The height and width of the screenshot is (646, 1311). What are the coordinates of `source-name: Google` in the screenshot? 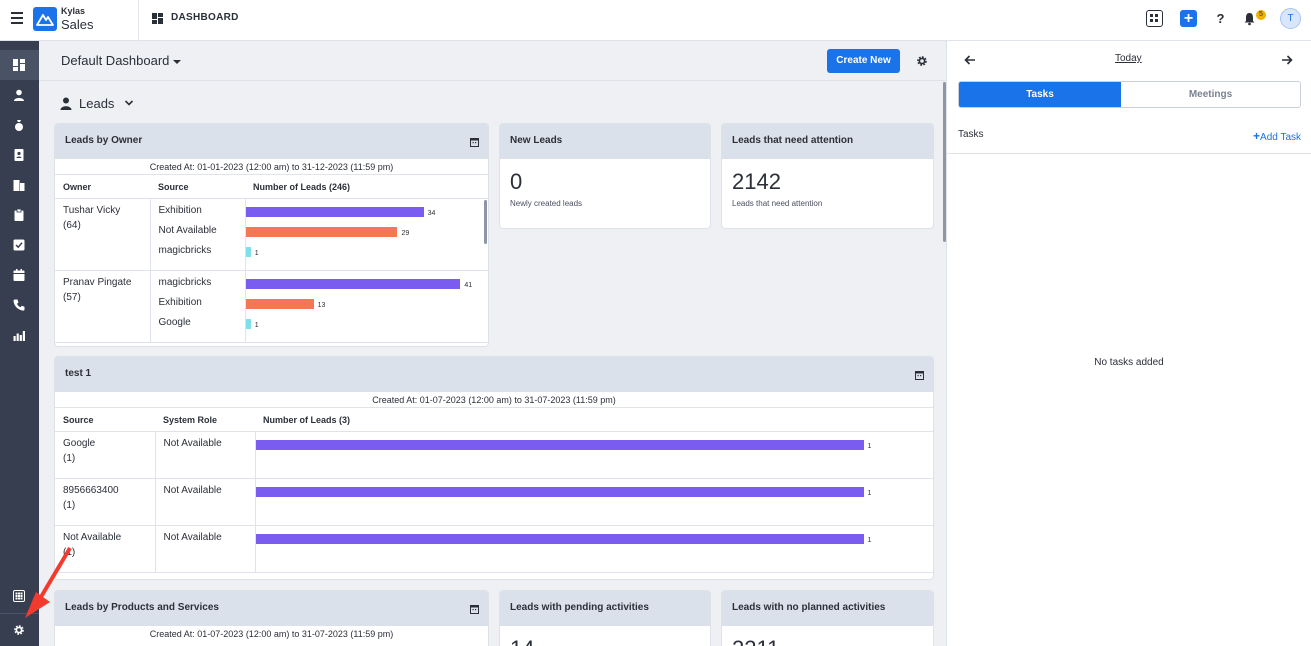 It's located at (79, 443).